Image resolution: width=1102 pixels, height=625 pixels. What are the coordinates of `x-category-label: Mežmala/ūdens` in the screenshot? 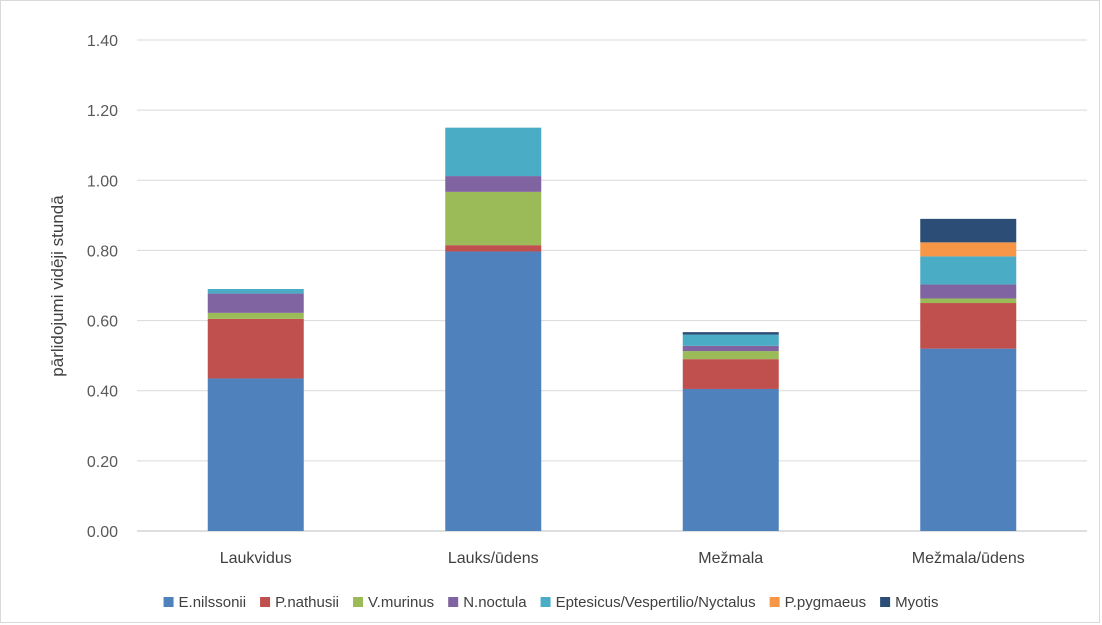 It's located at (968, 558).